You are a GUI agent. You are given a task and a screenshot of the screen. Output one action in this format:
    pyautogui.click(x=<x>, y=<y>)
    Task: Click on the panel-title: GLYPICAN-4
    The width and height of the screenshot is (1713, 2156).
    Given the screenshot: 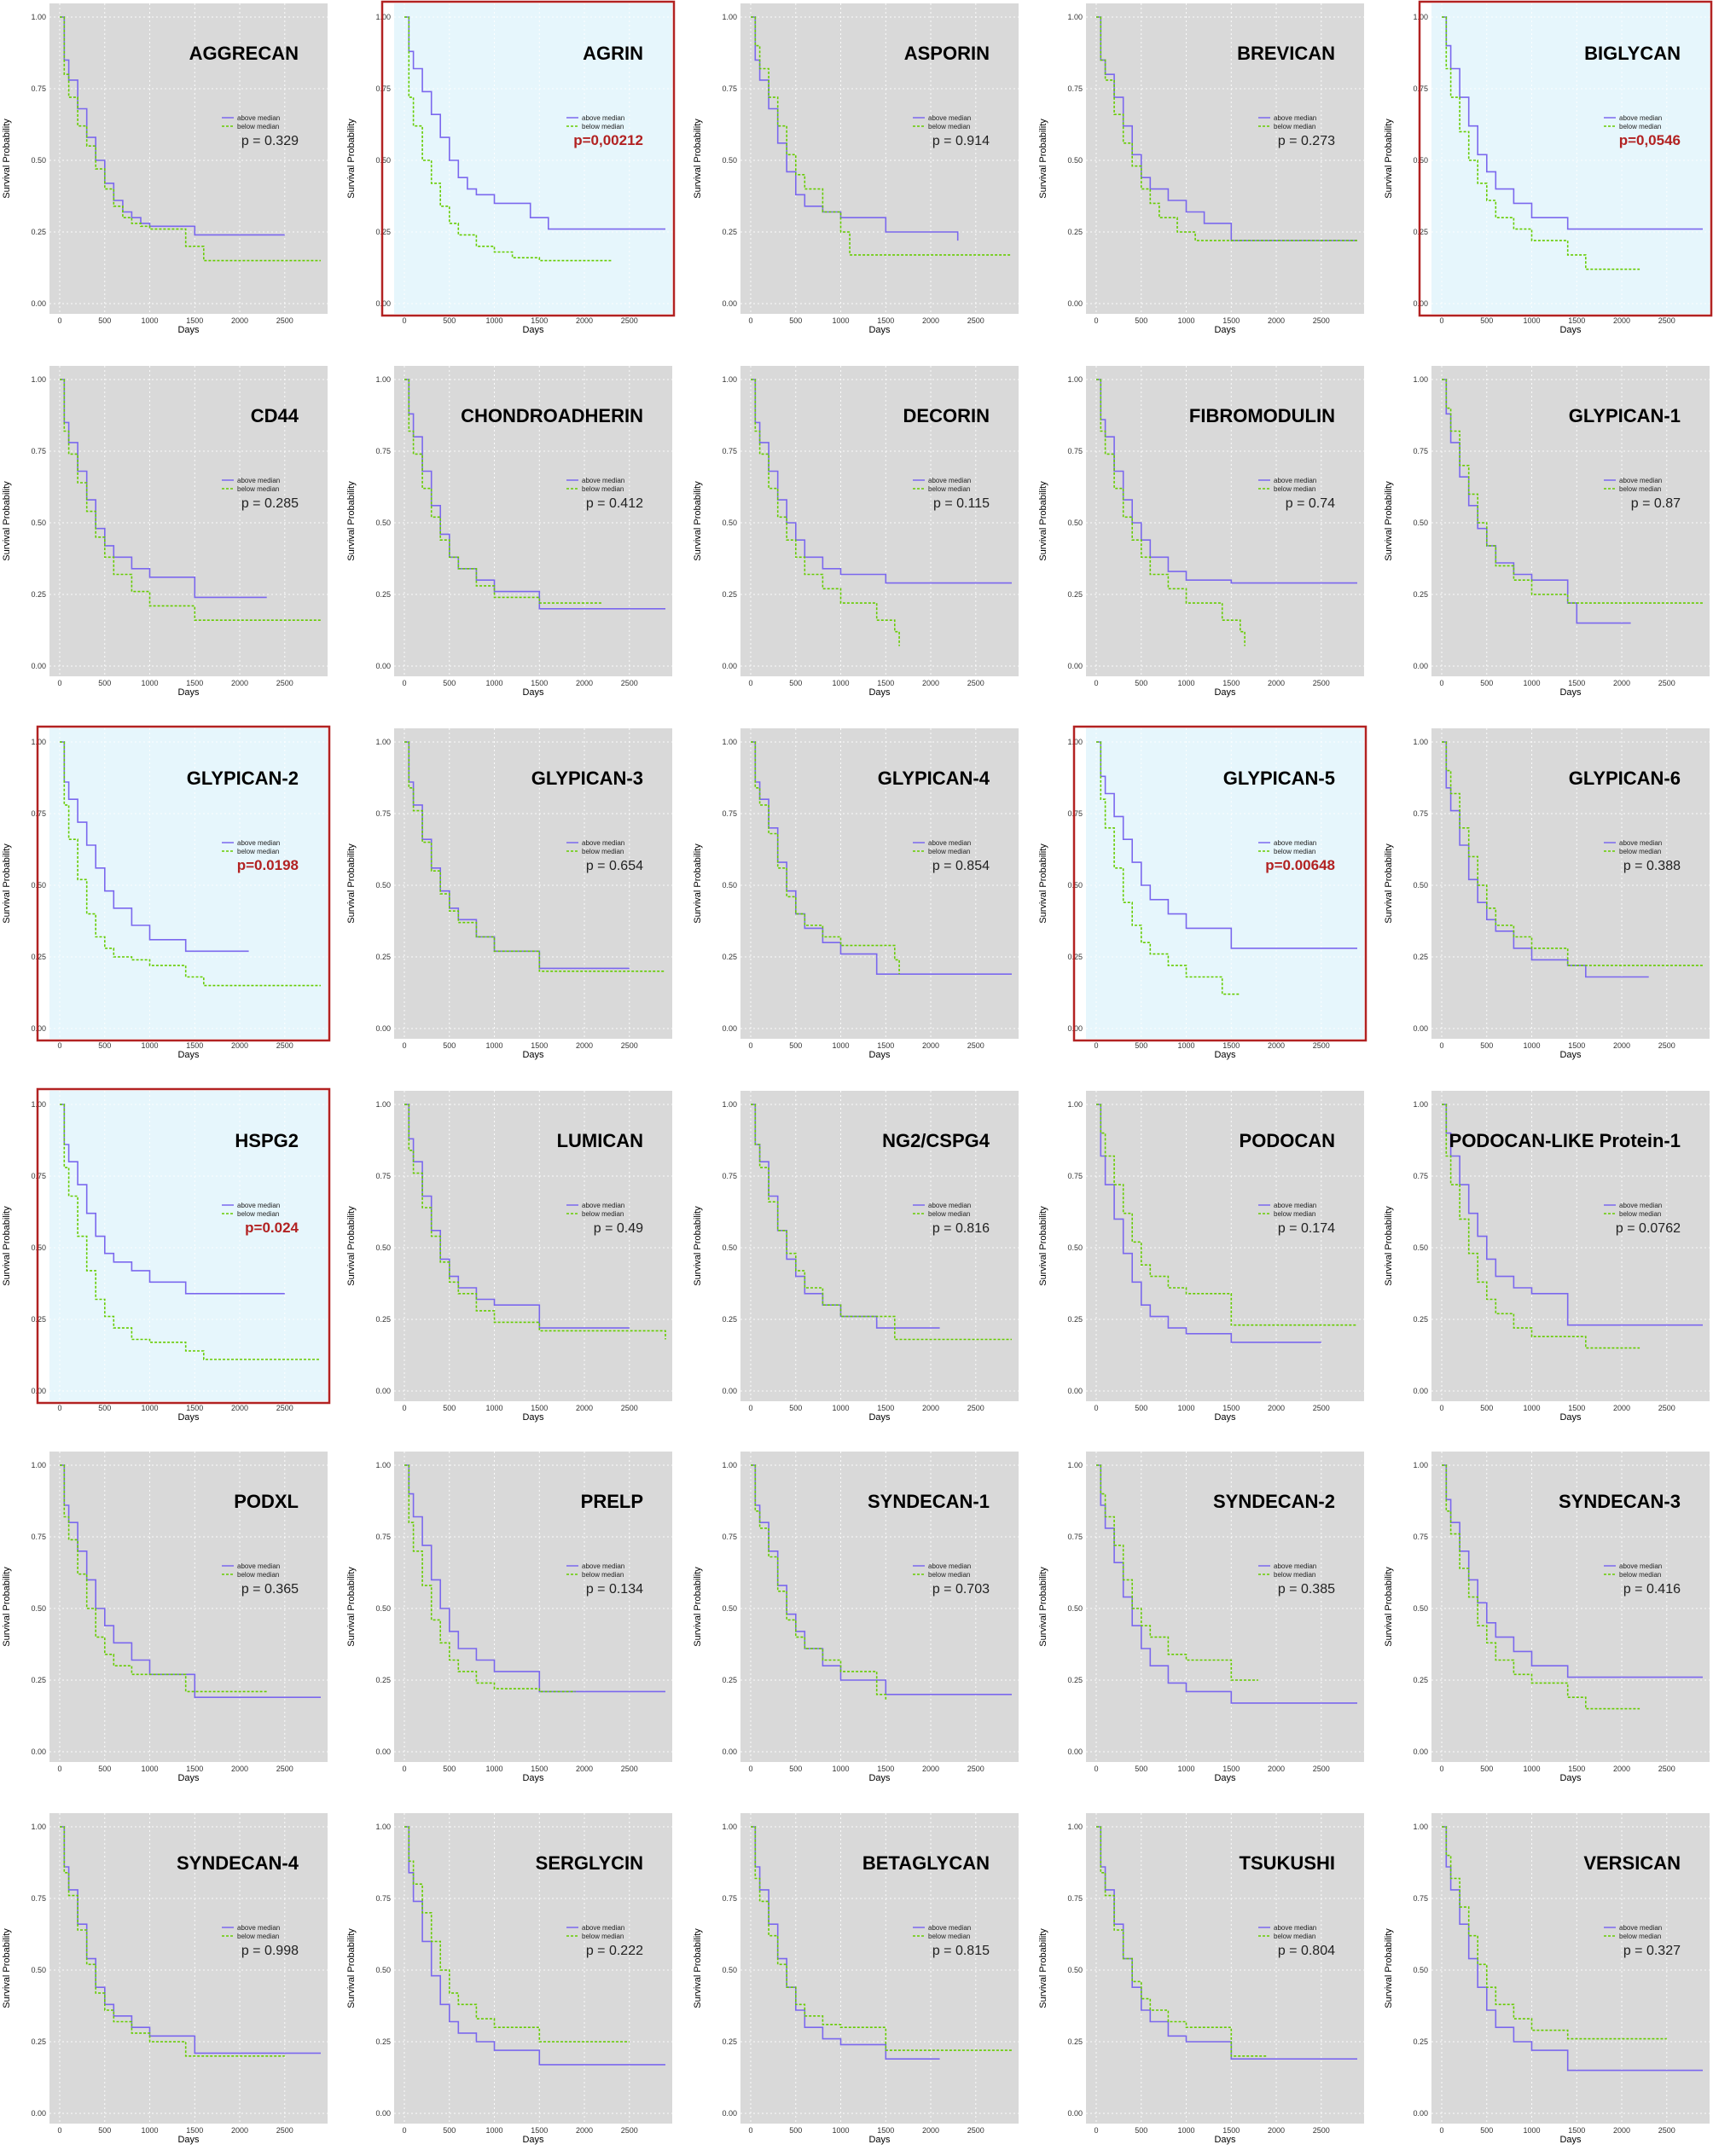 What is the action you would take?
    pyautogui.click(x=934, y=778)
    